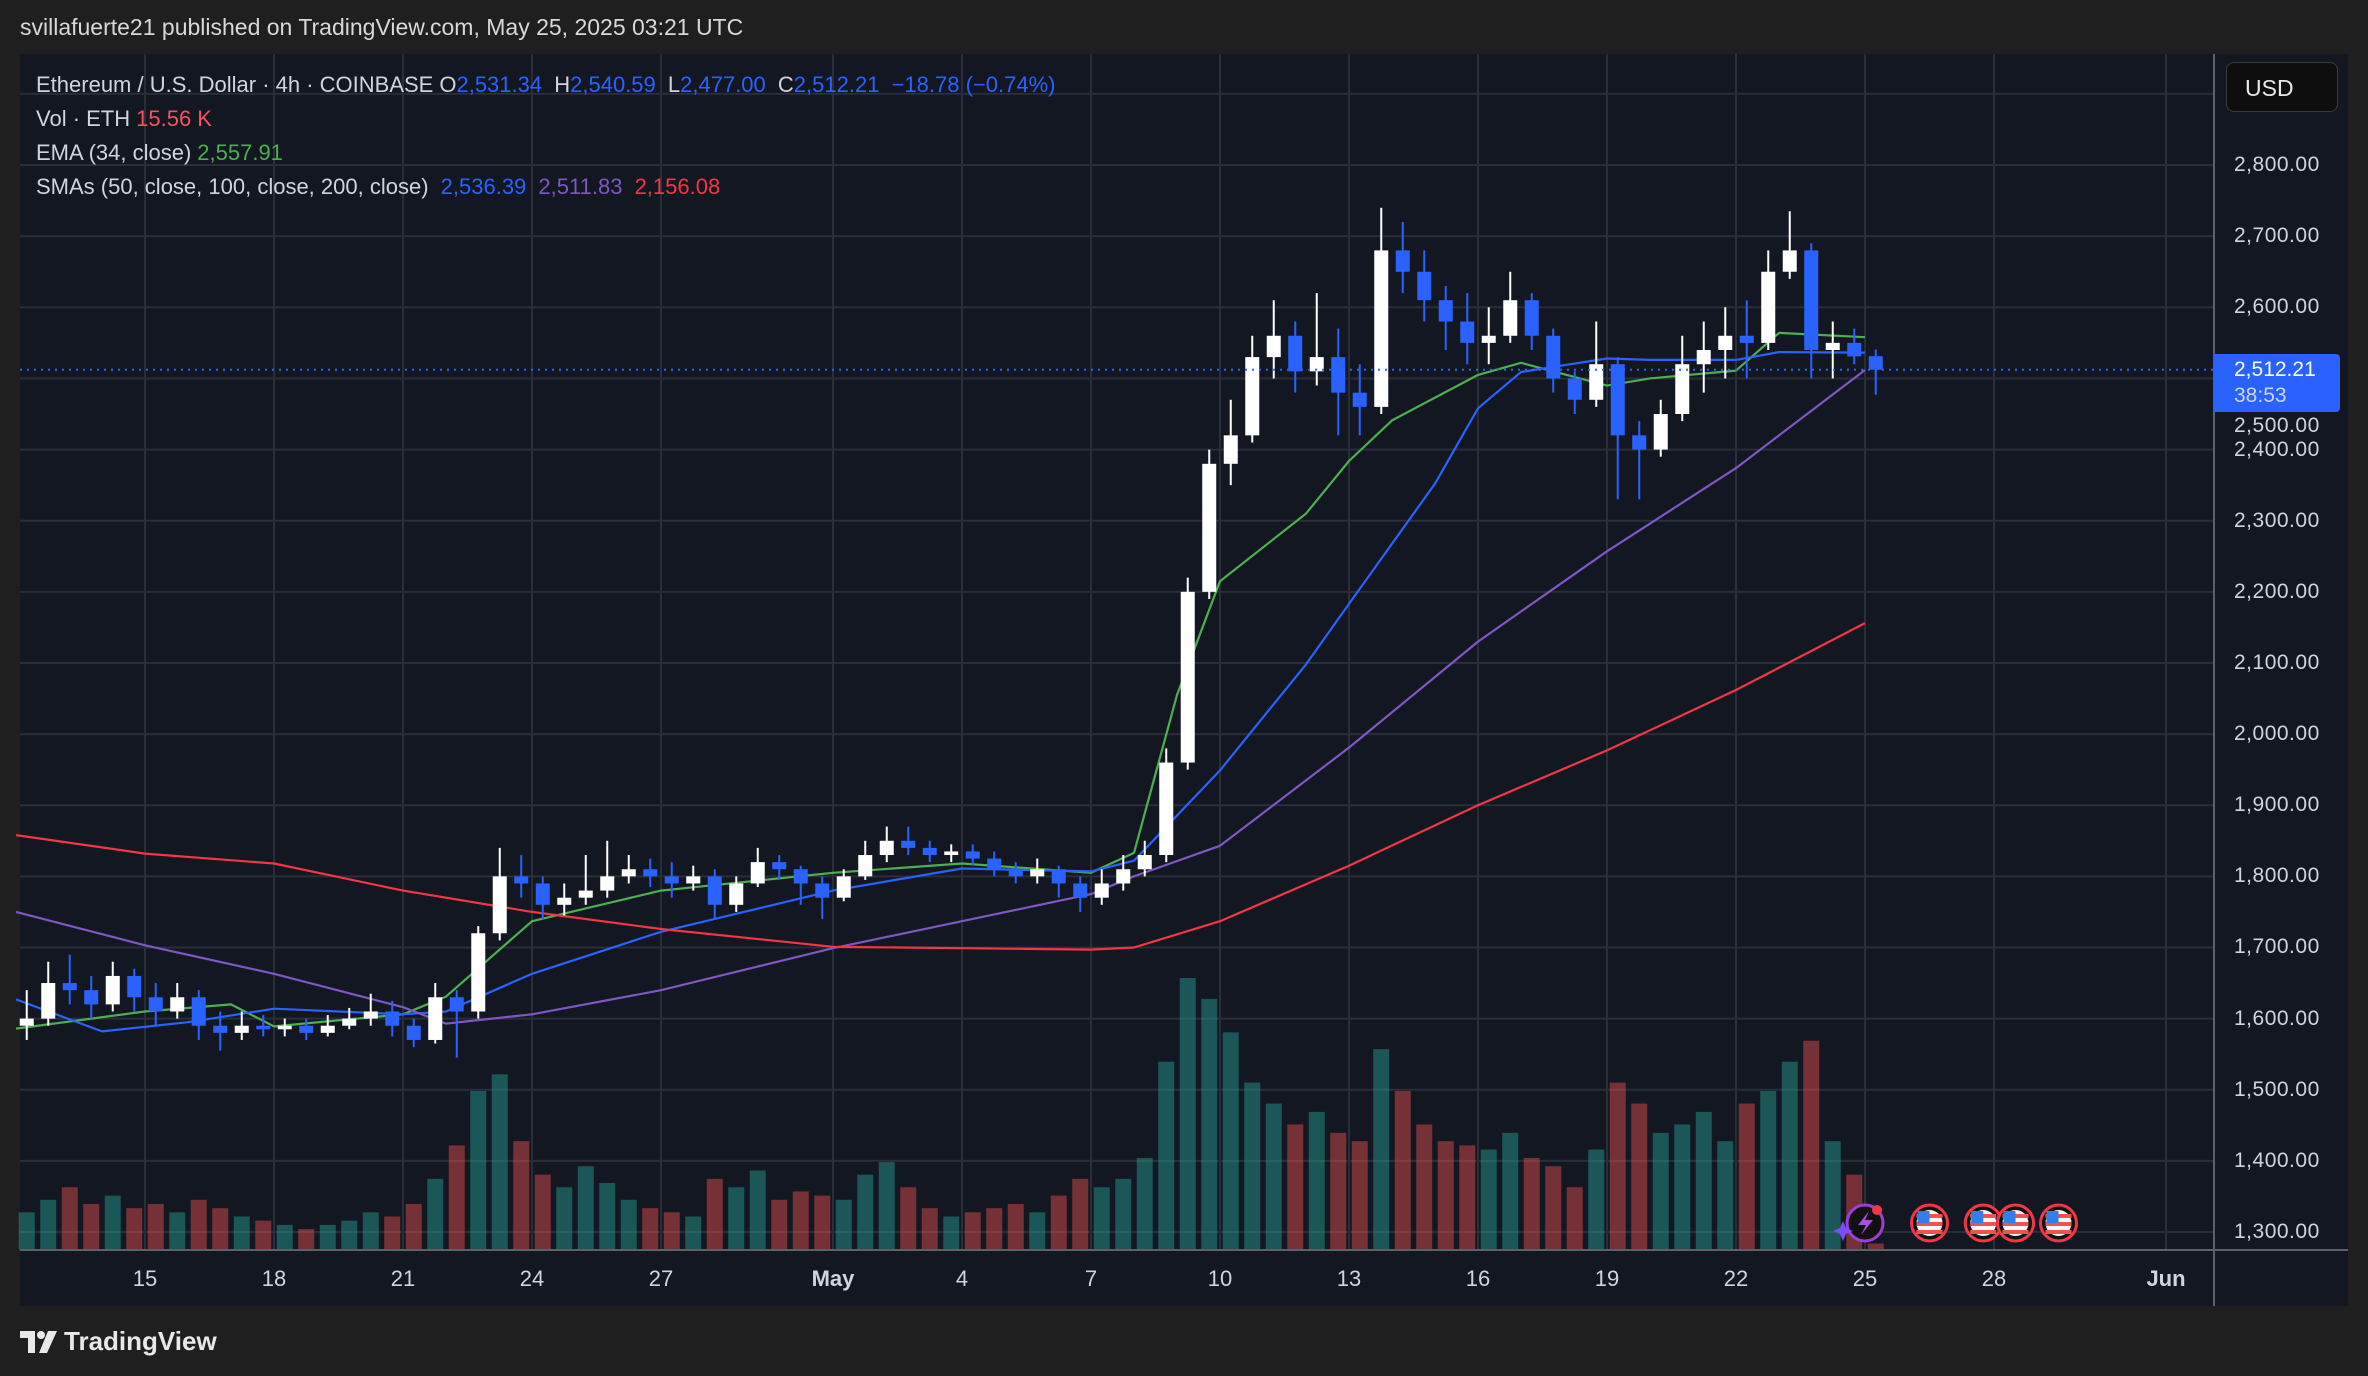 The width and height of the screenshot is (2368, 1376). Describe the element at coordinates (1955, 1223) in the screenshot. I see `events` at that location.